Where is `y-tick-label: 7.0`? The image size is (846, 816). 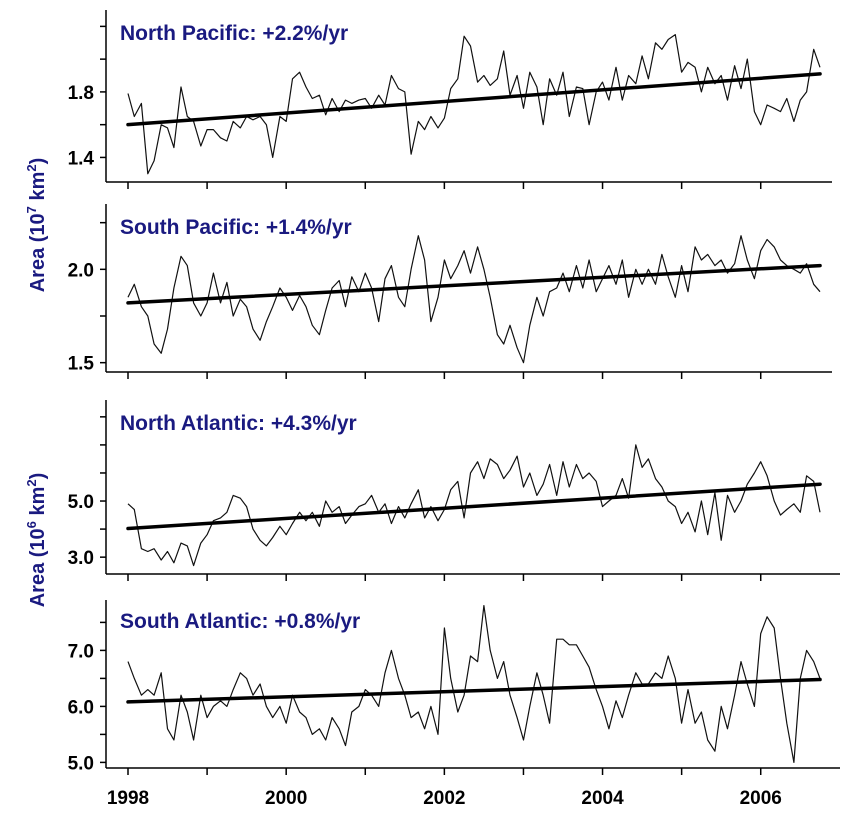 y-tick-label: 7.0 is located at coordinates (81, 651).